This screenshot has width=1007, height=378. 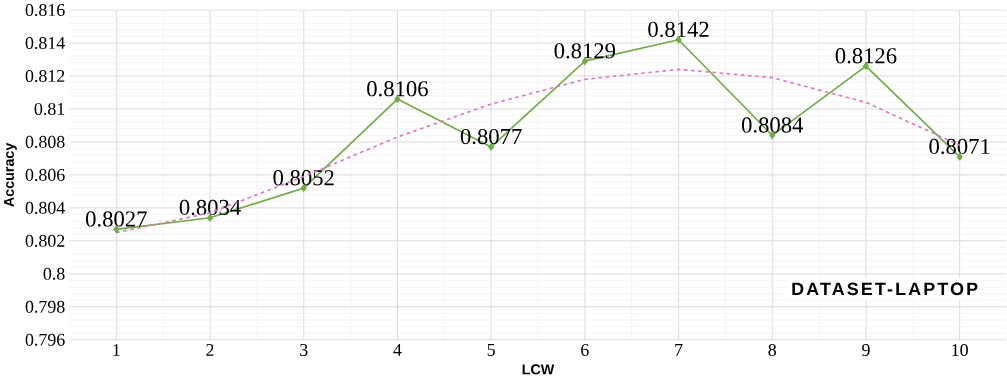 What do you see at coordinates (45, 207) in the screenshot?
I see `y-tick-label: 0.804` at bounding box center [45, 207].